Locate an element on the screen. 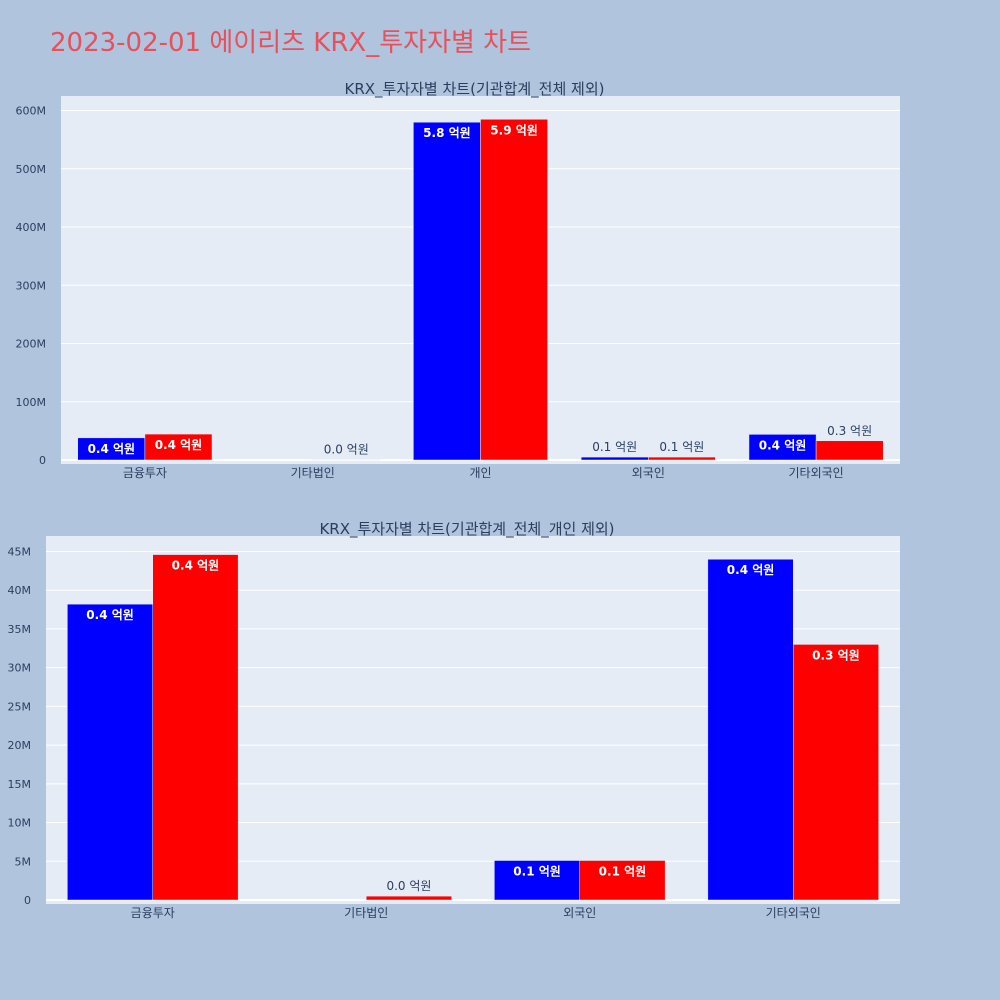  y-tick-label: 300M is located at coordinates (31, 285).